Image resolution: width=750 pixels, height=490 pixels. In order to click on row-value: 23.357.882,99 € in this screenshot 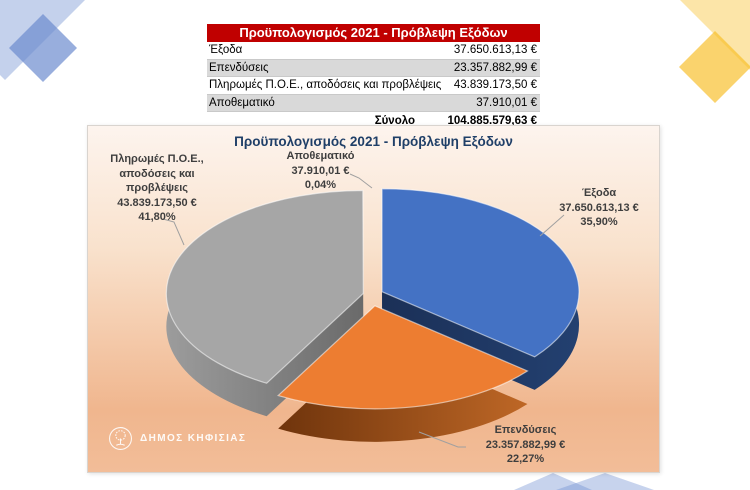, I will do `click(495, 67)`.